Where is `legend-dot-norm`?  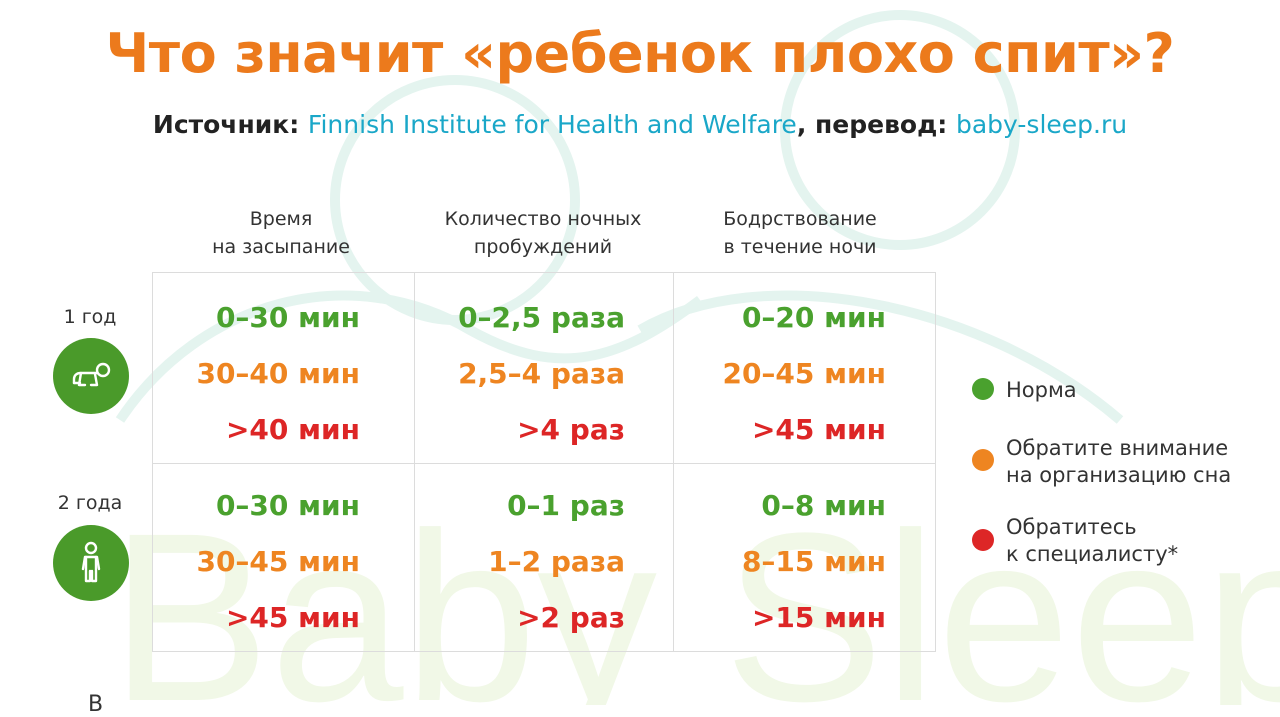 legend-dot-norm is located at coordinates (983, 389).